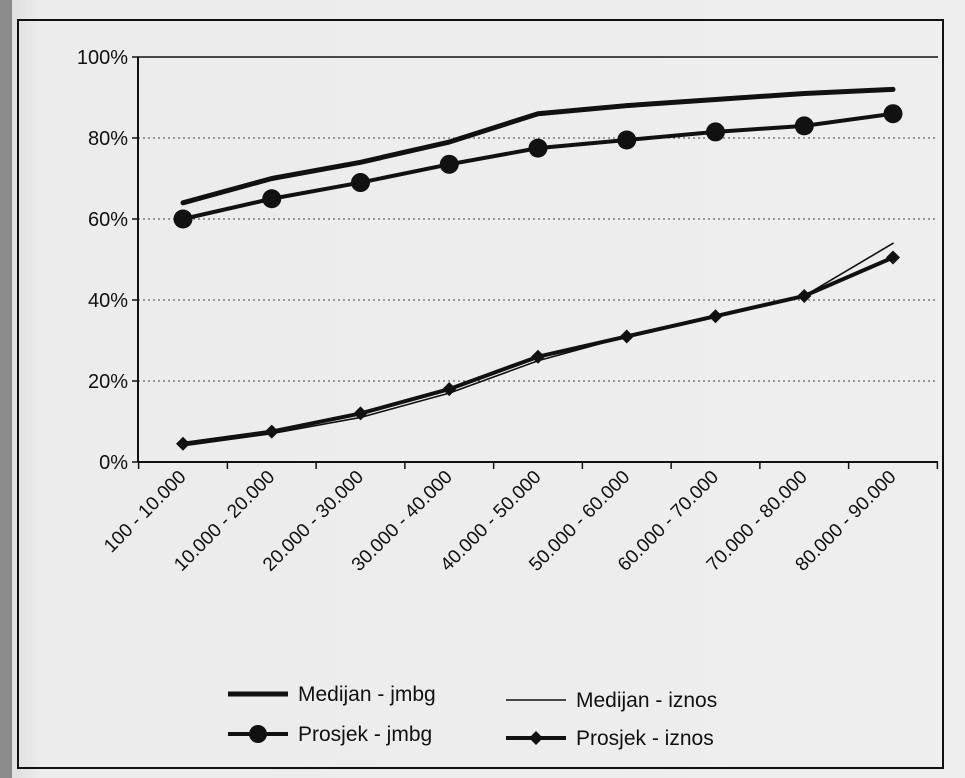 This screenshot has width=965, height=778. I want to click on legend-label-medijan-jmbg: Medijan - jmbg, so click(367, 694).